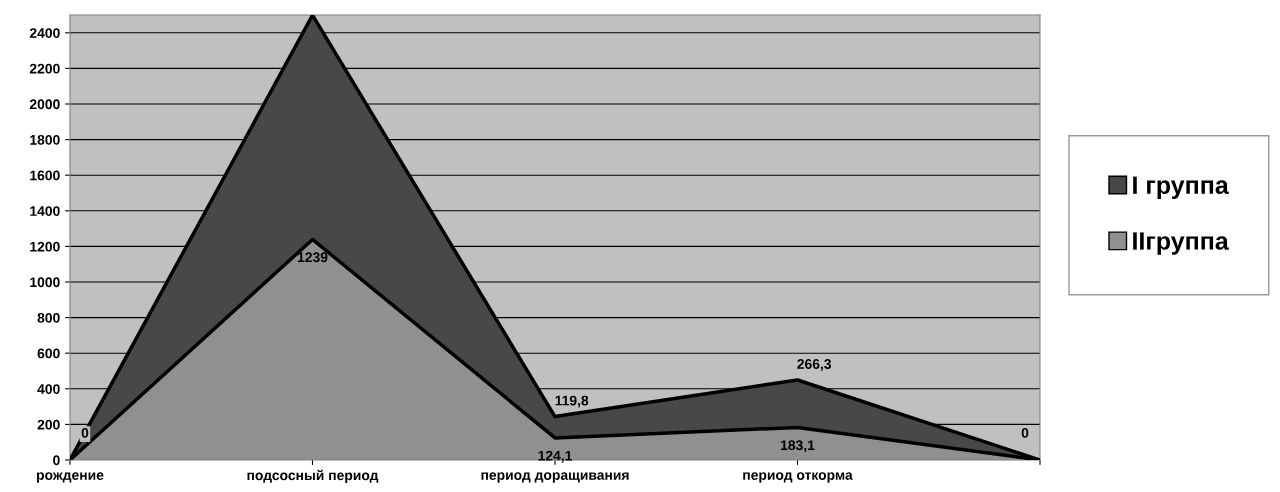 This screenshot has width=1280, height=492. I want to click on y-tick-label: 0, so click(56, 460).